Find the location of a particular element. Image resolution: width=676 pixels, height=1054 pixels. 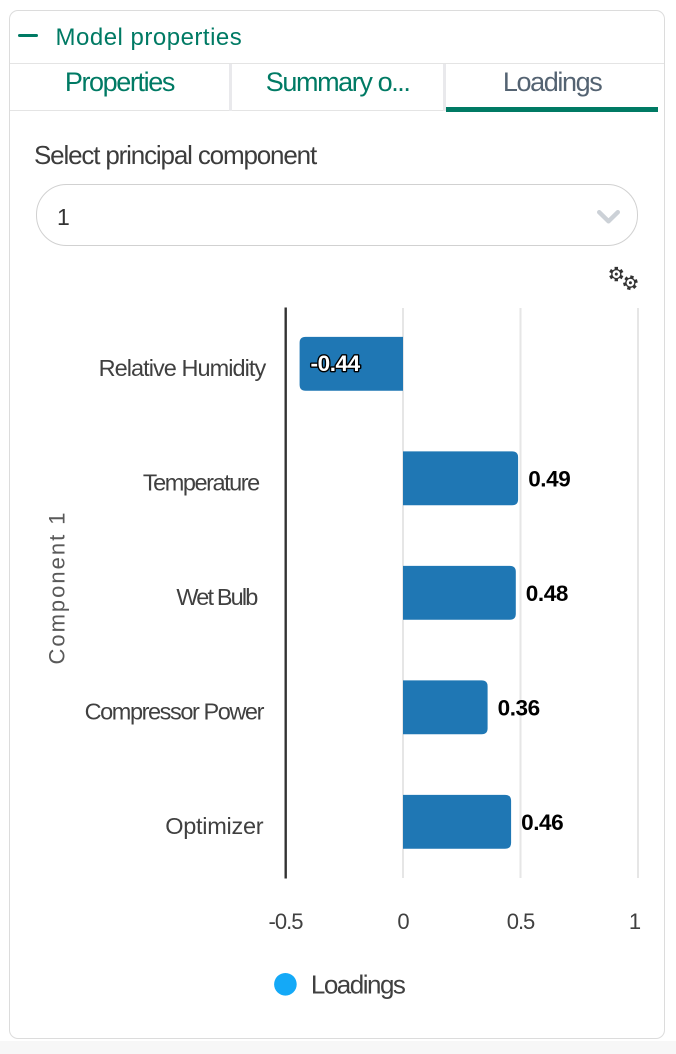

svg-text: -0.5 is located at coordinates (286, 921).